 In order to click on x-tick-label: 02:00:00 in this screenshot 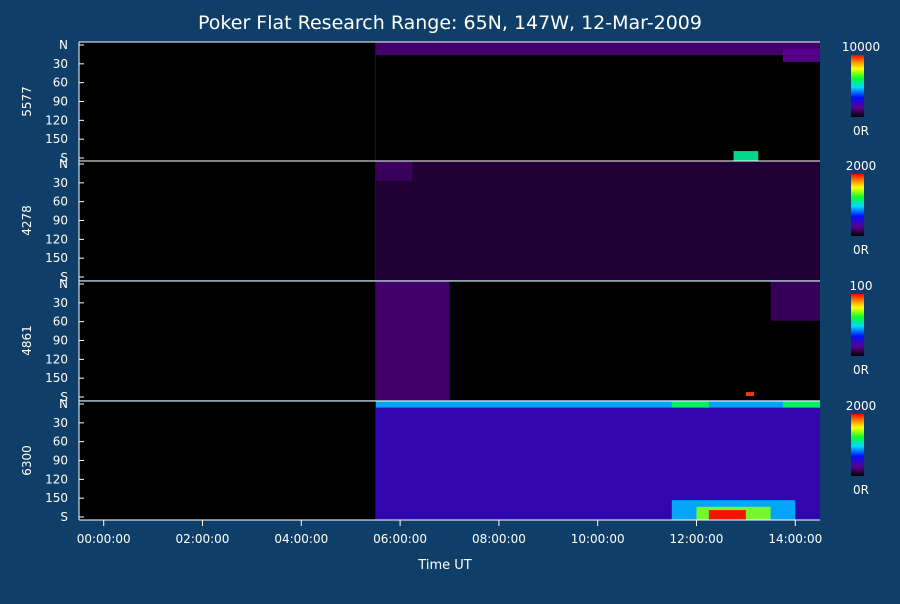, I will do `click(203, 539)`.